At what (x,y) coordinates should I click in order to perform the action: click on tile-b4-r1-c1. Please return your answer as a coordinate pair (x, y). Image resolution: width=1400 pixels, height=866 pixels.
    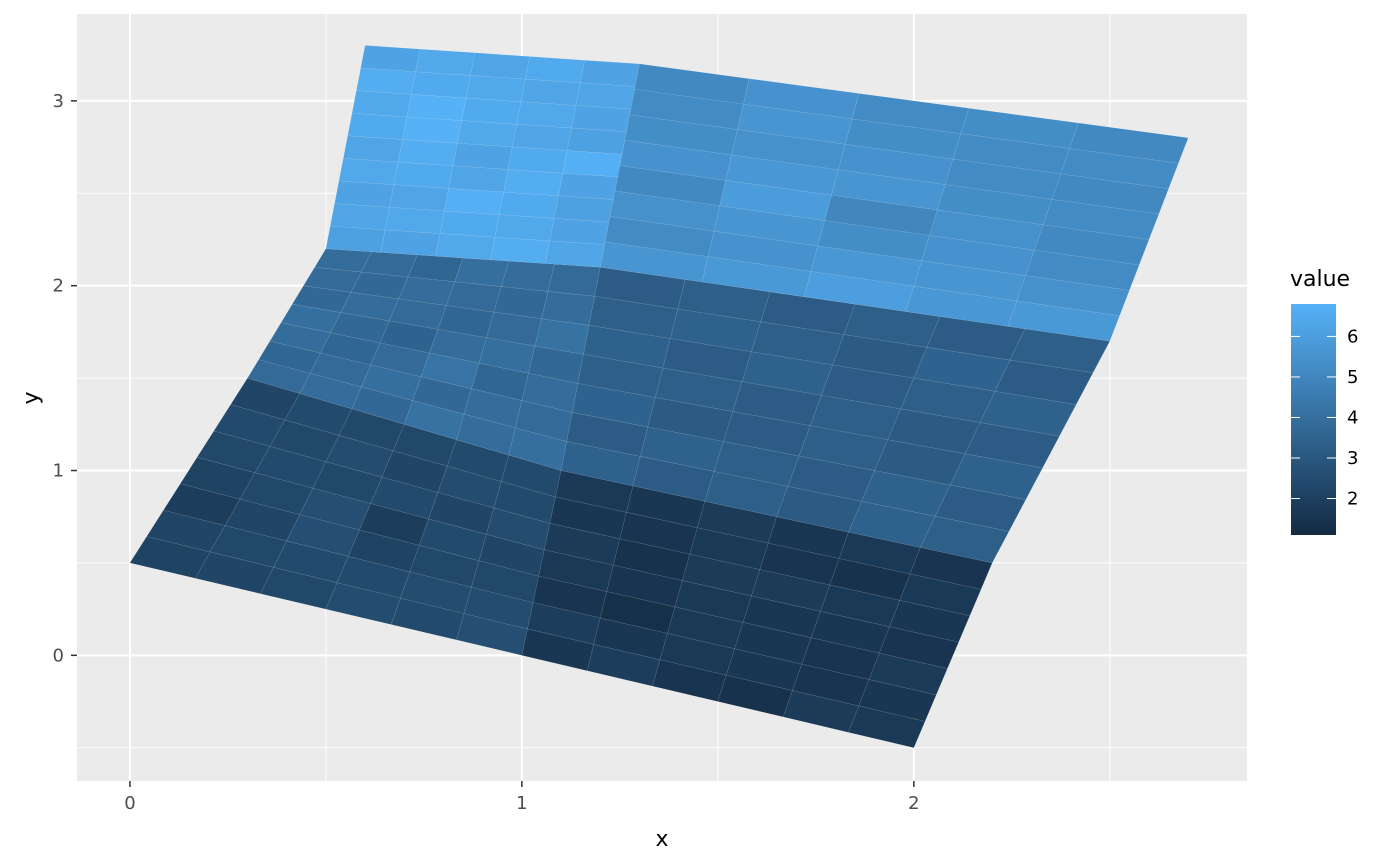
    Looking at the image, I should click on (414, 220).